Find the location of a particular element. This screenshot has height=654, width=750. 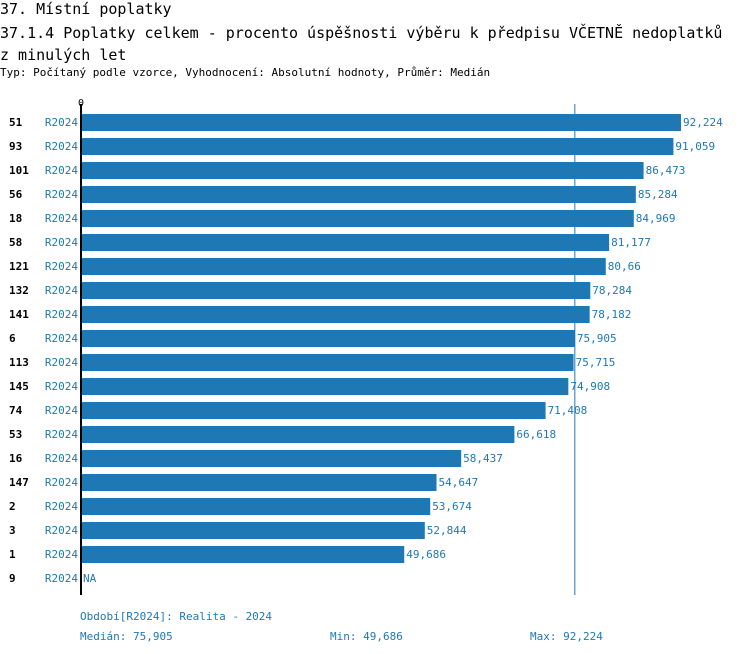

row-id: 121 is located at coordinates (19, 266).